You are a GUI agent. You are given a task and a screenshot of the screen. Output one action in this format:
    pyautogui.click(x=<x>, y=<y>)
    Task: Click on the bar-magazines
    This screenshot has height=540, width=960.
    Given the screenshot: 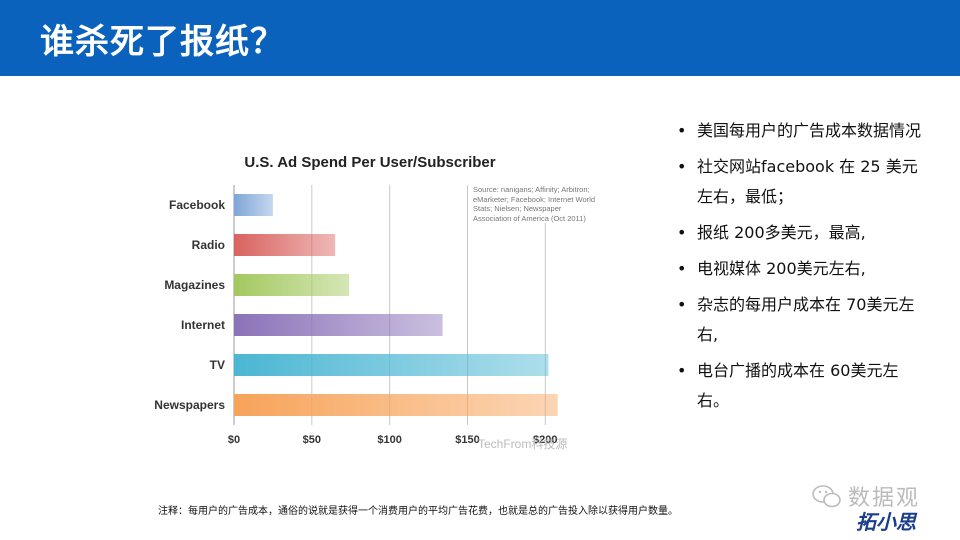 What is the action you would take?
    pyautogui.click(x=292, y=285)
    